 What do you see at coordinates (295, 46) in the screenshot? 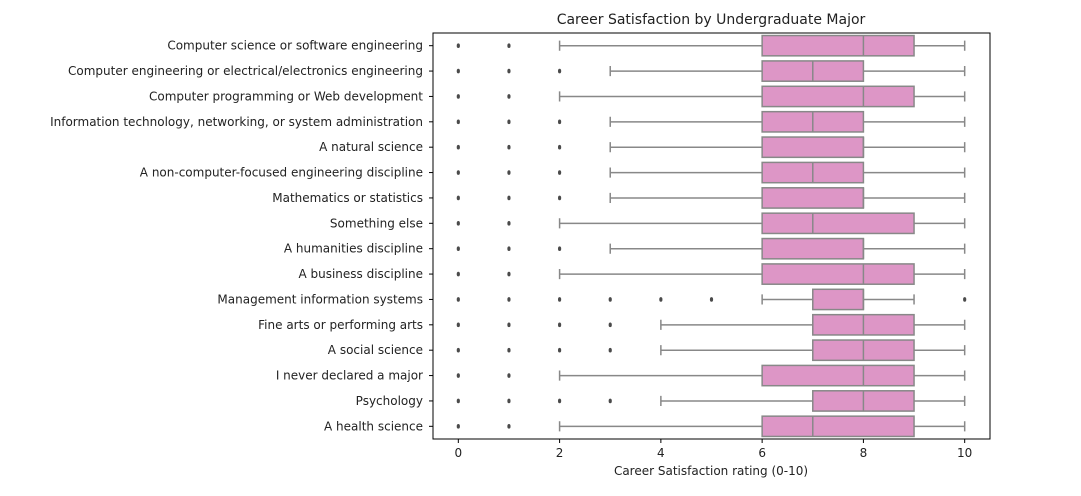
I see `category-label: Computer science or software engineering` at bounding box center [295, 46].